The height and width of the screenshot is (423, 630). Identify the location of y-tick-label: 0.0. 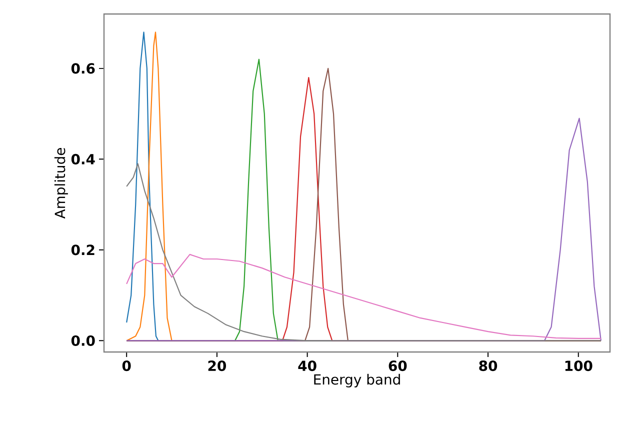
(83, 340).